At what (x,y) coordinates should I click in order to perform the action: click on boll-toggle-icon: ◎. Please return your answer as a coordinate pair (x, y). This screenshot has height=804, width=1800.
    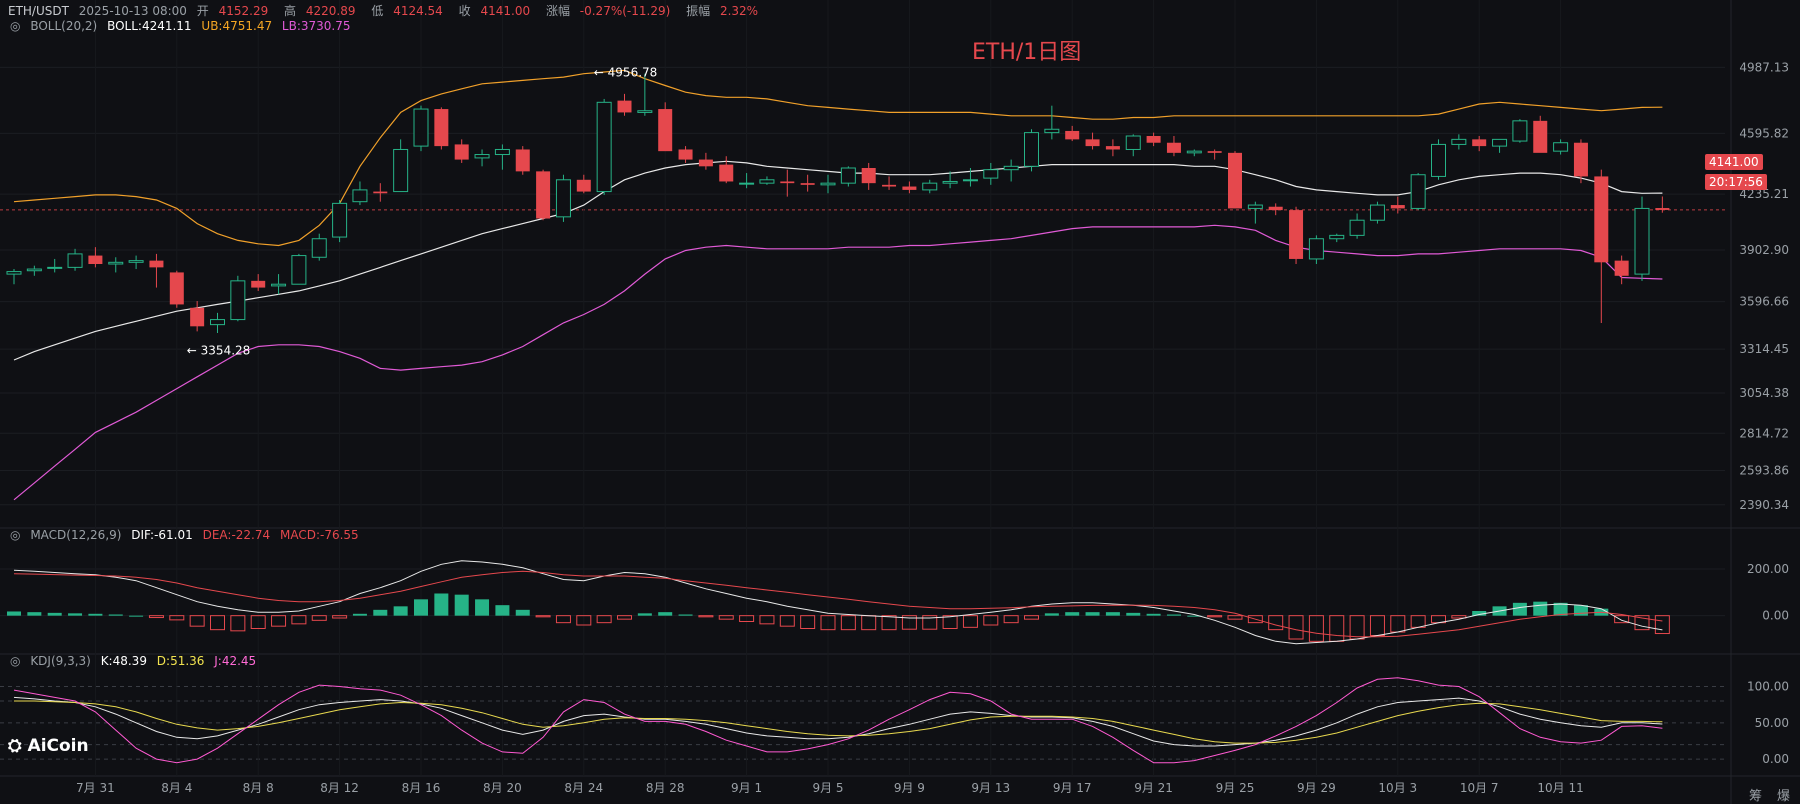
    Looking at the image, I should click on (15, 26).